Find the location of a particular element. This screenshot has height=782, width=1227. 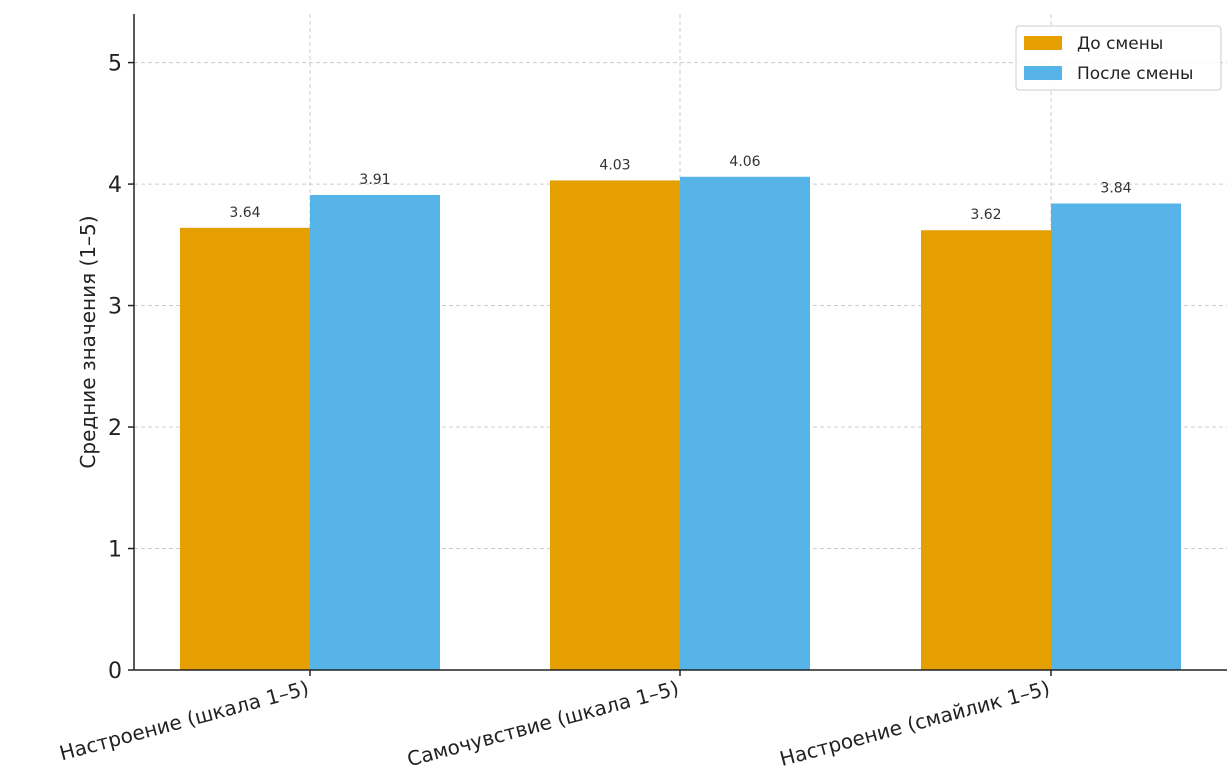

data-label-s1-c2: 3.84 is located at coordinates (1115, 189).